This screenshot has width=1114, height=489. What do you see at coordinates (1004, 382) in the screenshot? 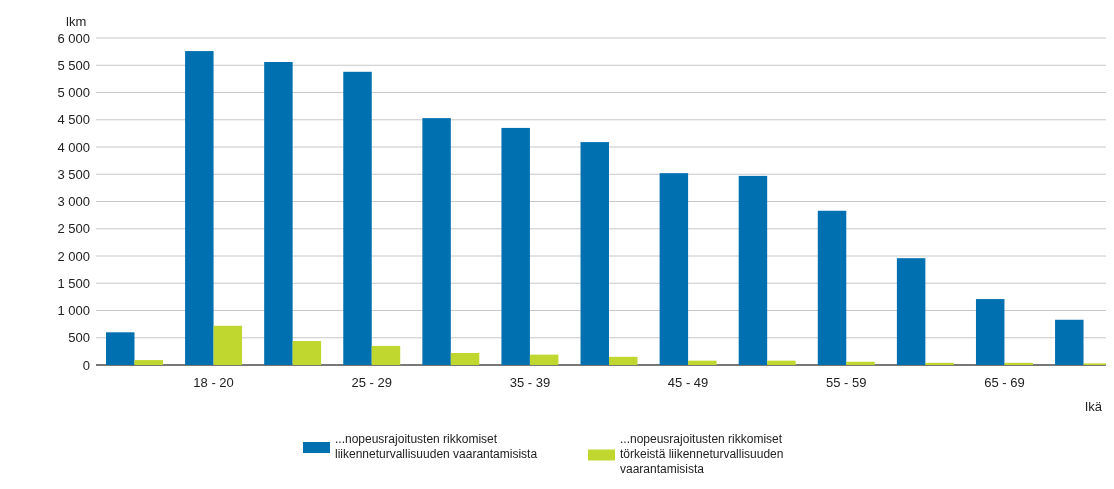
I see `x-tick-label: 65 - 69` at bounding box center [1004, 382].